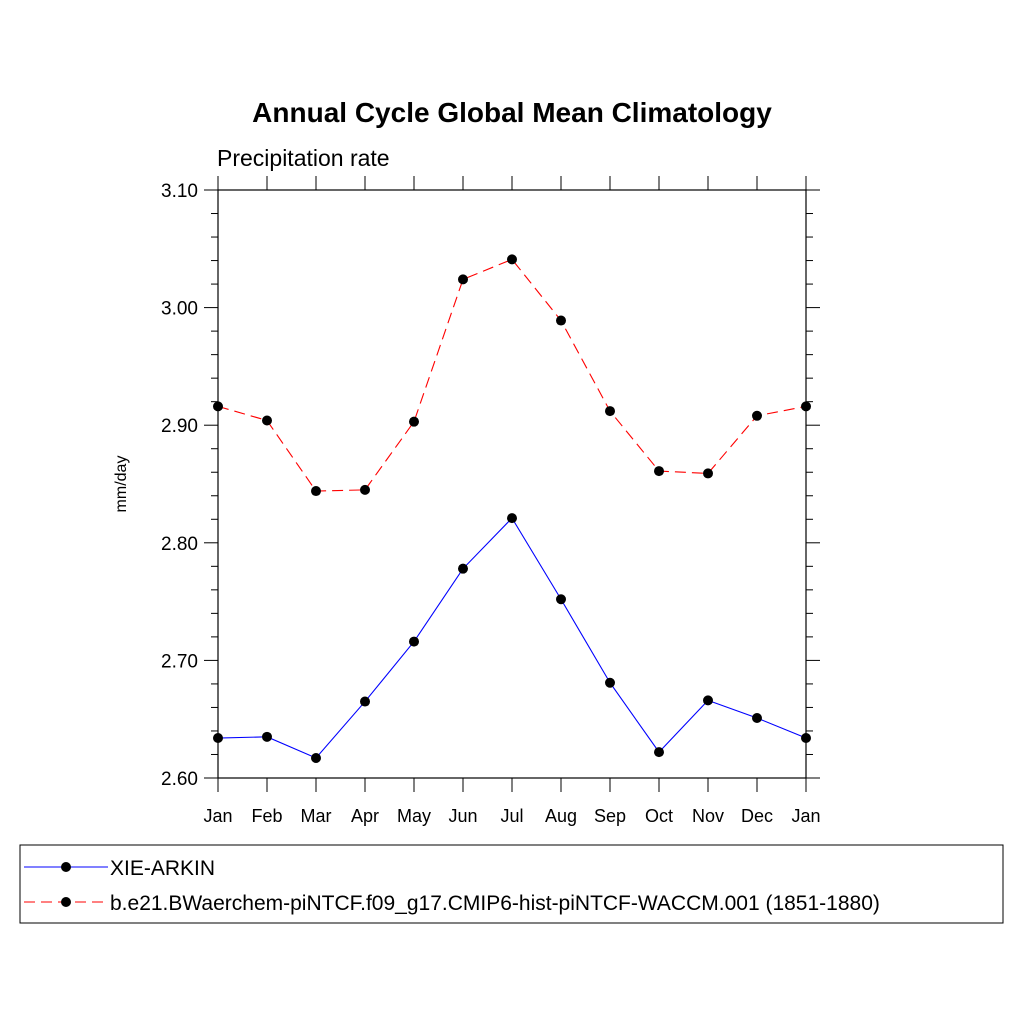 The image size is (1024, 1024). Describe the element at coordinates (512, 112) in the screenshot. I see `chart-title: Annual Cycle Global Mean Climatology` at that location.